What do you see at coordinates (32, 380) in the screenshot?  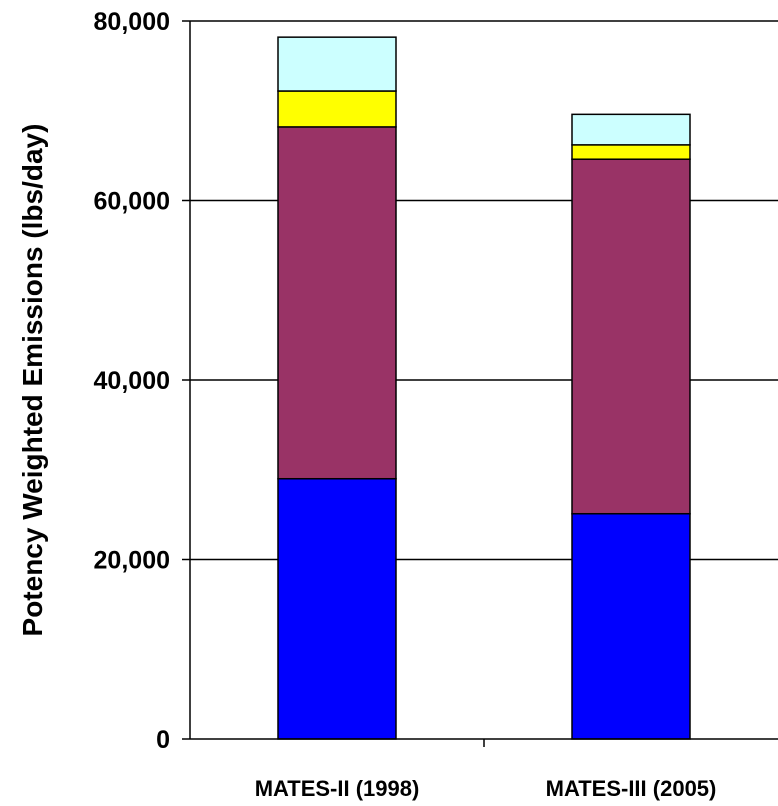 I see `y-axis-title: Potency Weighted Emissions (lbs/day)` at bounding box center [32, 380].